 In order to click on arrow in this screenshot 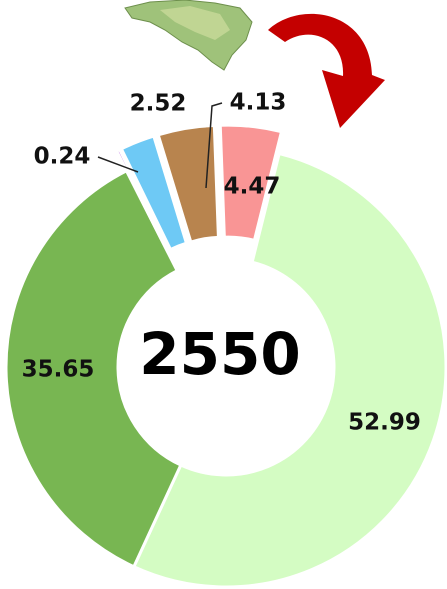, I will do `click(326, 70)`.